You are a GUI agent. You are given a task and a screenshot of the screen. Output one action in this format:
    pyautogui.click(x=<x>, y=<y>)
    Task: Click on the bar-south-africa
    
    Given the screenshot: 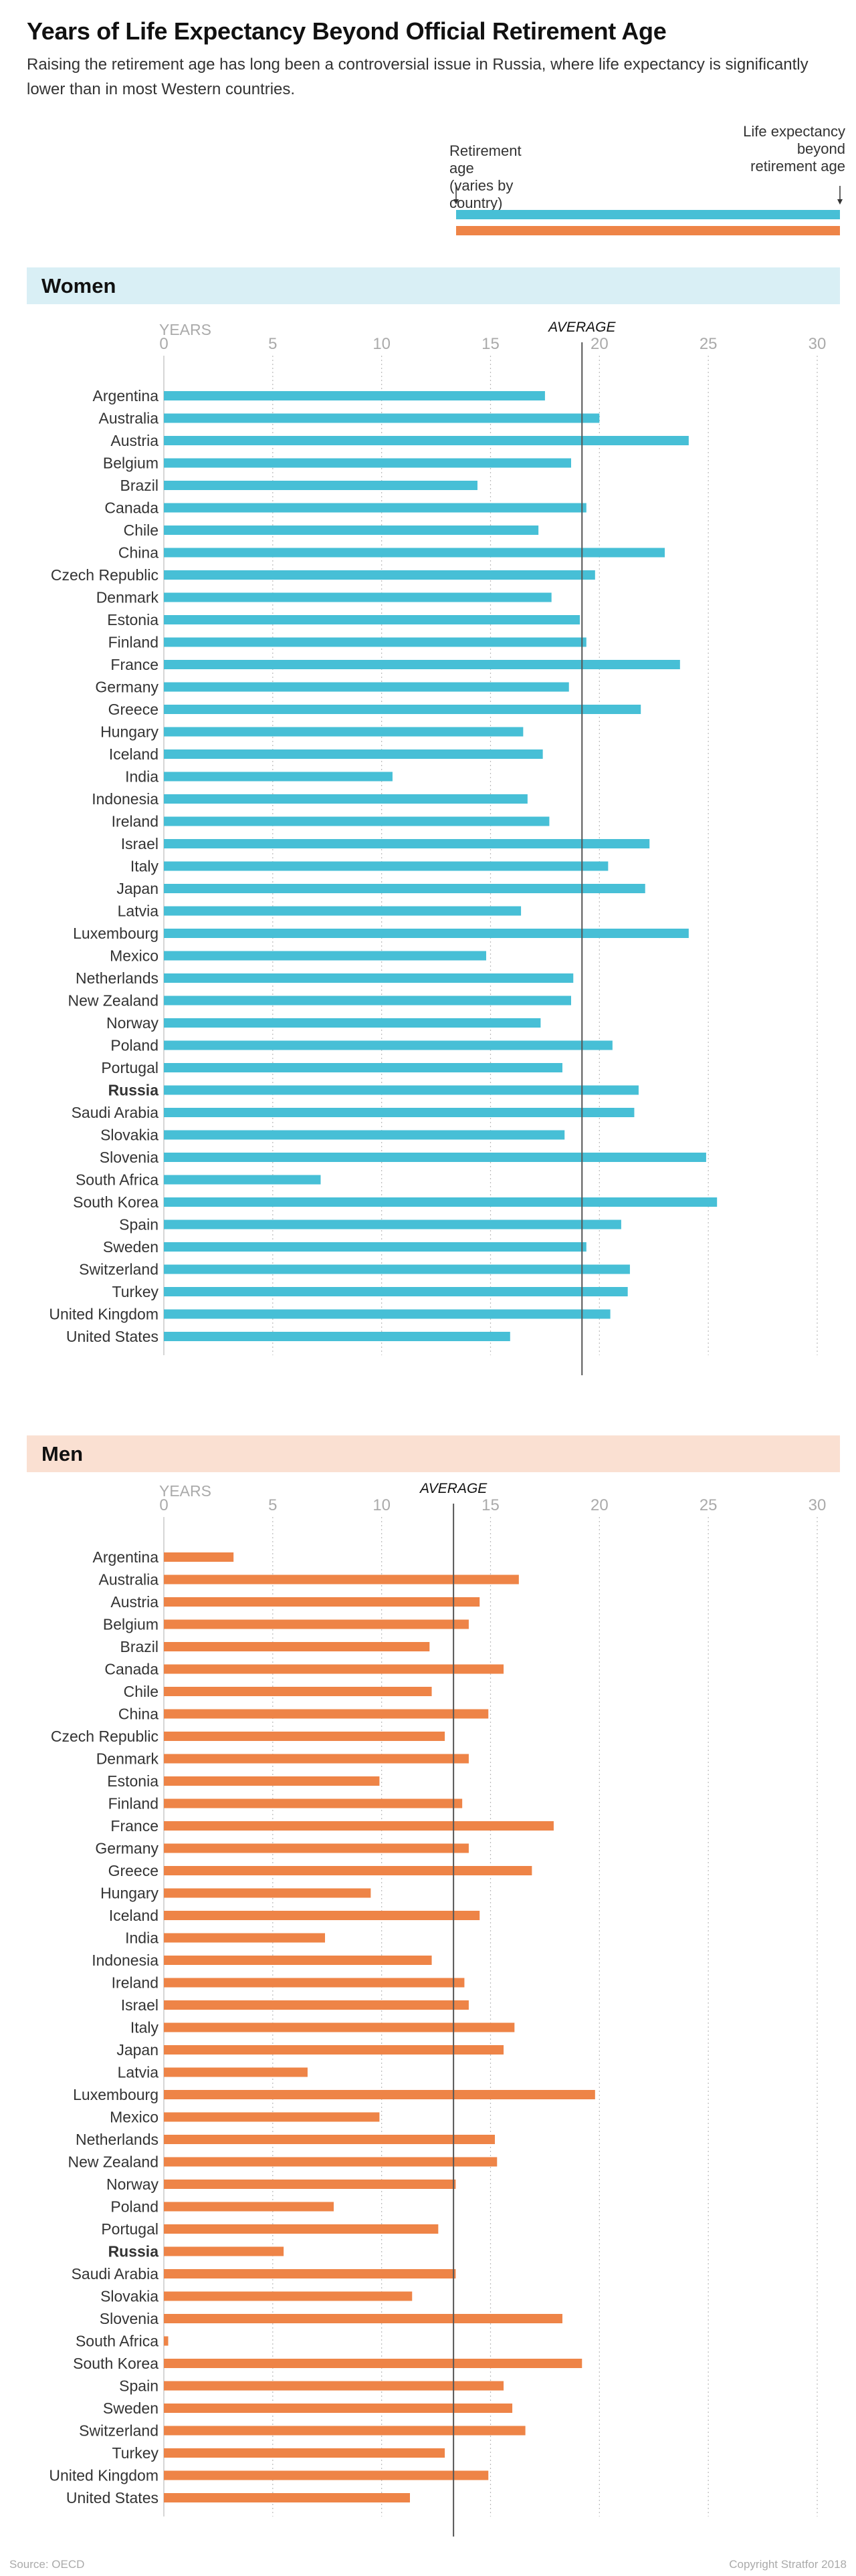 What is the action you would take?
    pyautogui.click(x=166, y=2341)
    